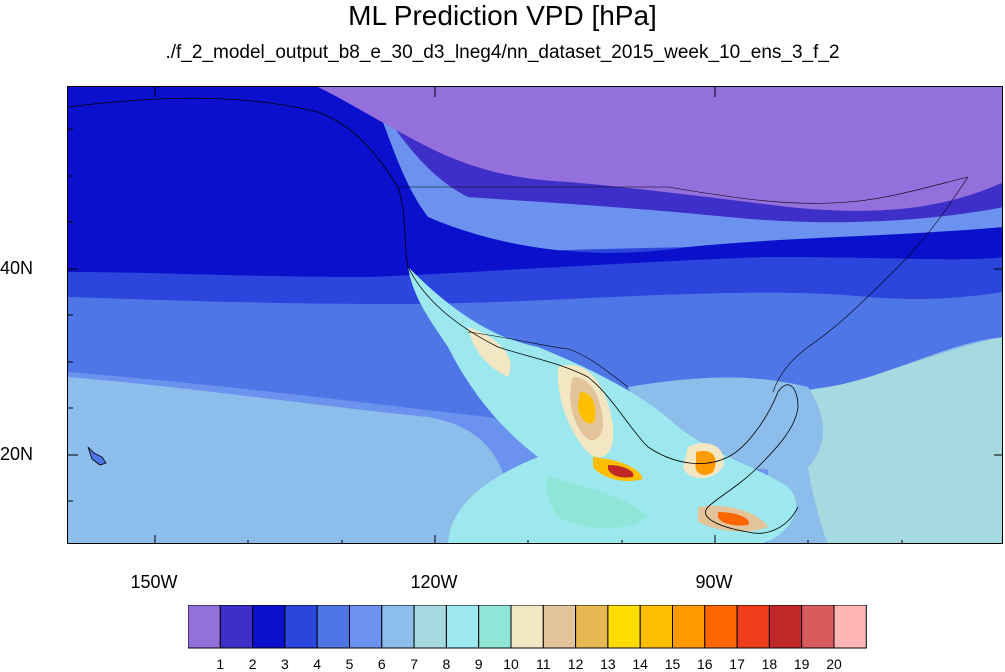 The height and width of the screenshot is (672, 1005). Describe the element at coordinates (672, 664) in the screenshot. I see `colorbar-label-15: 15` at that location.